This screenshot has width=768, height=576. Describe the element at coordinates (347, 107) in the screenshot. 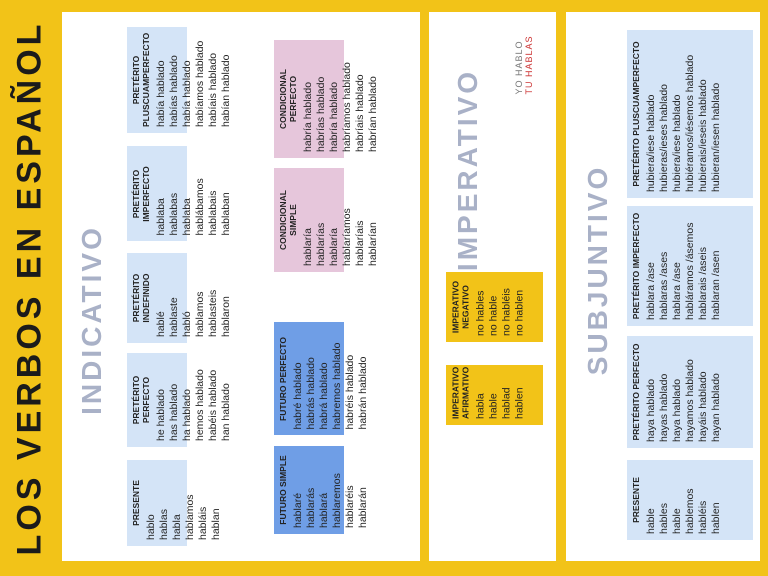

I see `conjugation-form: habríamos hablado` at that location.